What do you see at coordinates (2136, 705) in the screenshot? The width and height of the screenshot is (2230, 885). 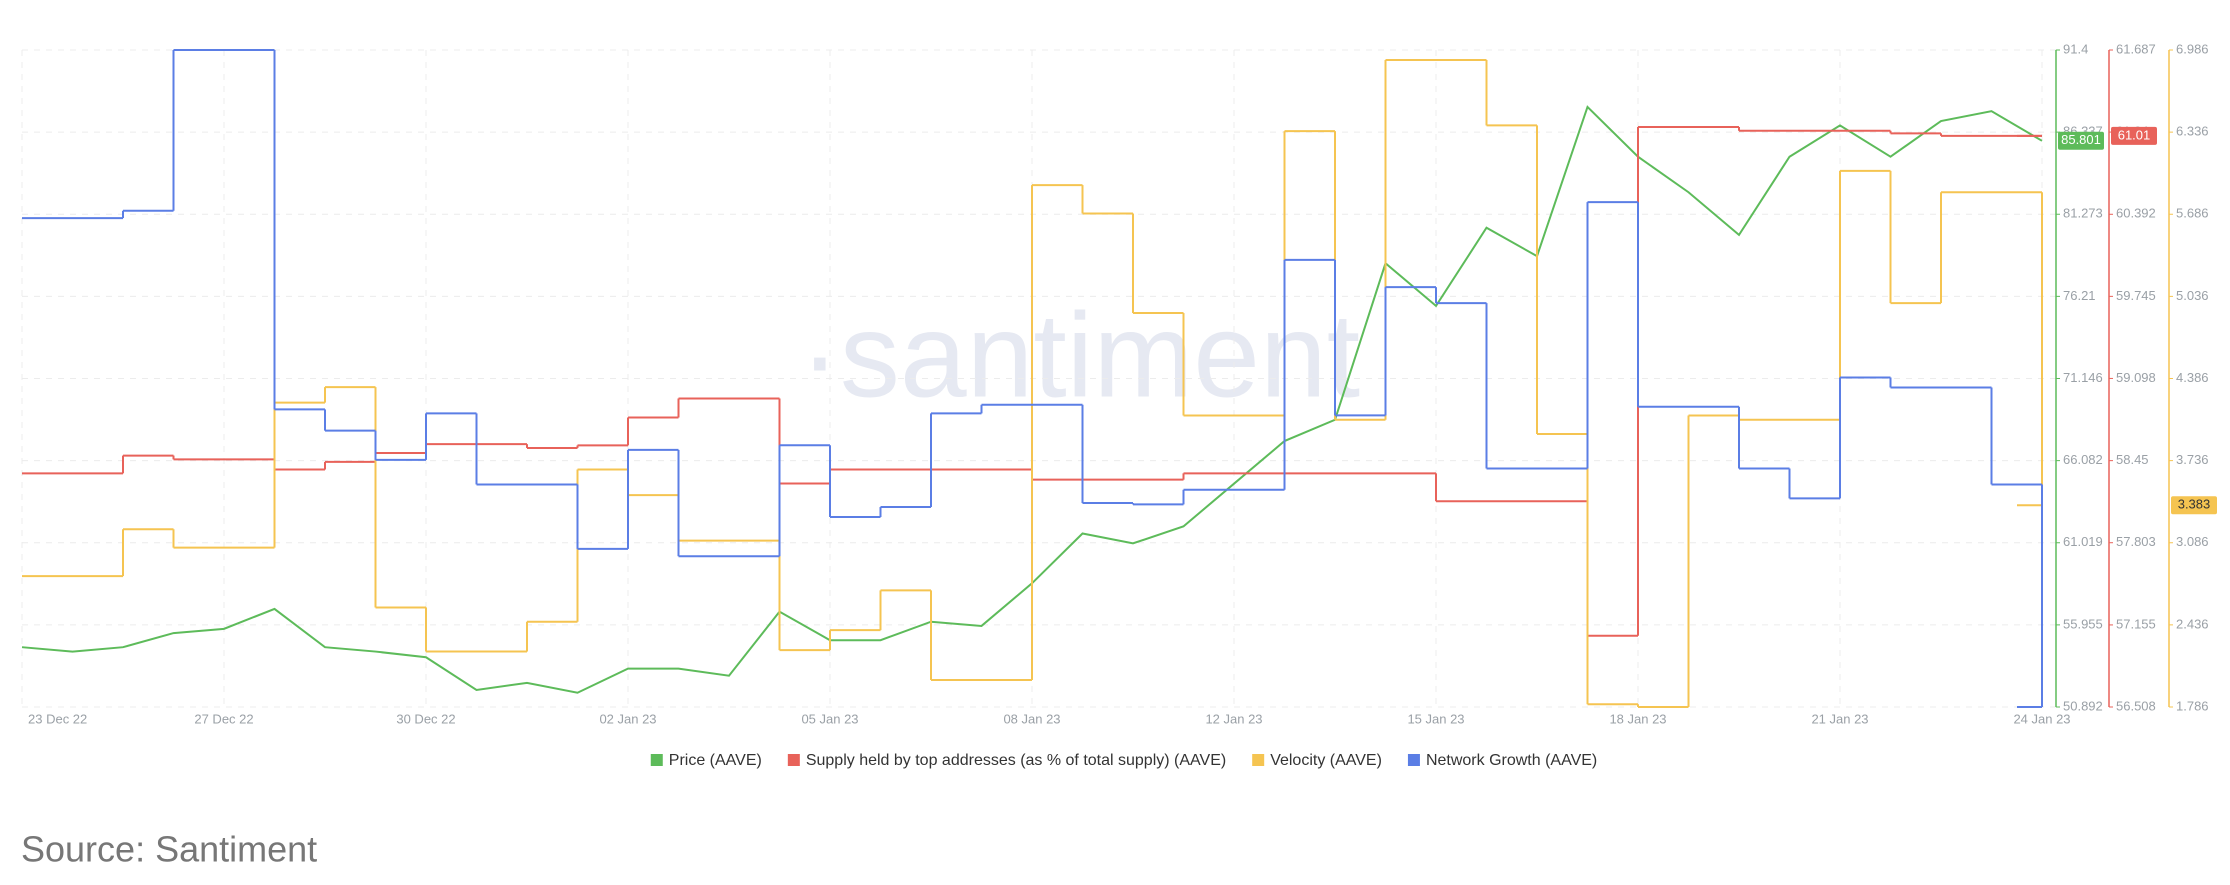 I see `y-tick-label: 56.508` at bounding box center [2136, 705].